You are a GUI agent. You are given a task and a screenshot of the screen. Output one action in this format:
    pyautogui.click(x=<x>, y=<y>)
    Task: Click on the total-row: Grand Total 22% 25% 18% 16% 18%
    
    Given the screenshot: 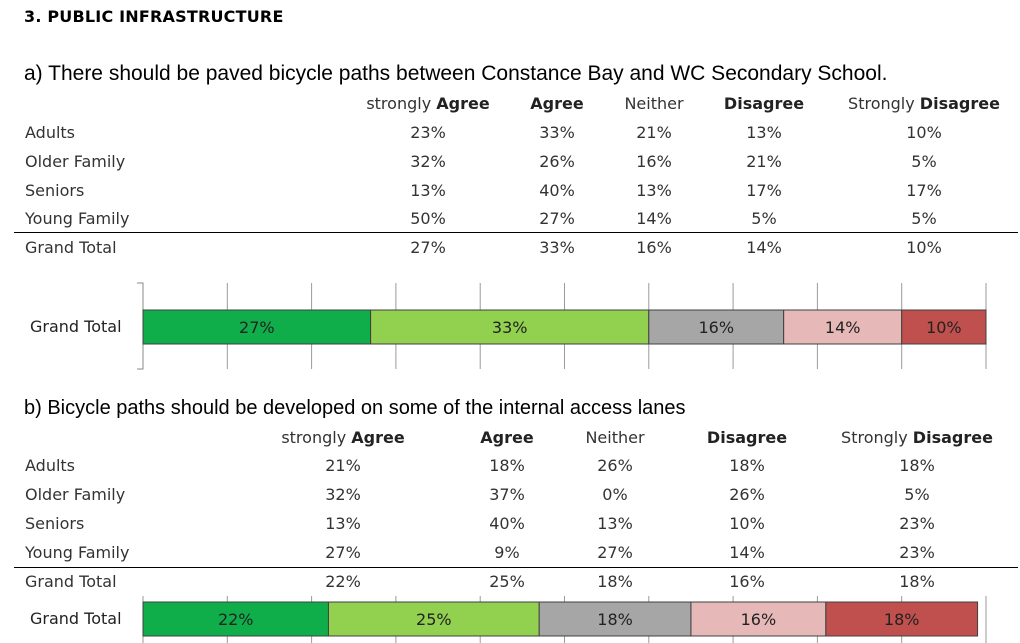 What is the action you would take?
    pyautogui.click(x=510, y=586)
    